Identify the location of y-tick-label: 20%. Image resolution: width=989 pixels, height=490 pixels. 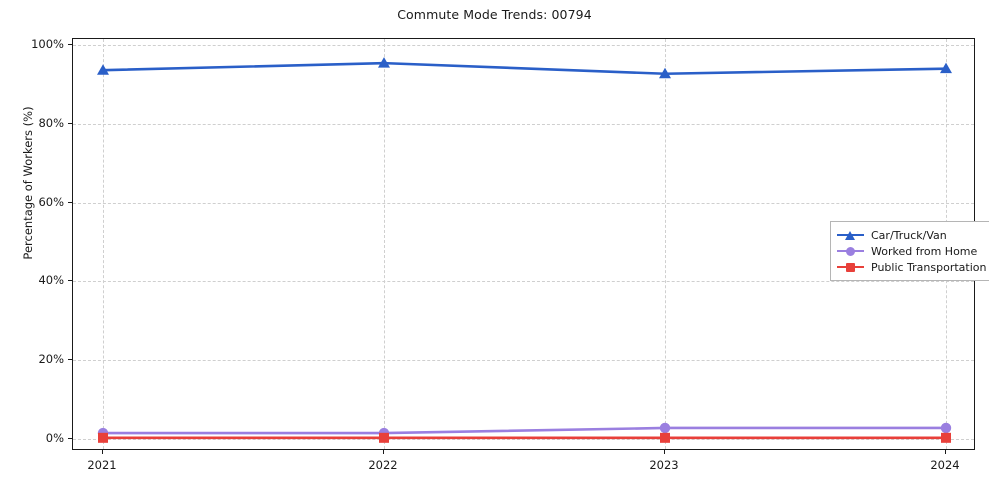
(51, 359).